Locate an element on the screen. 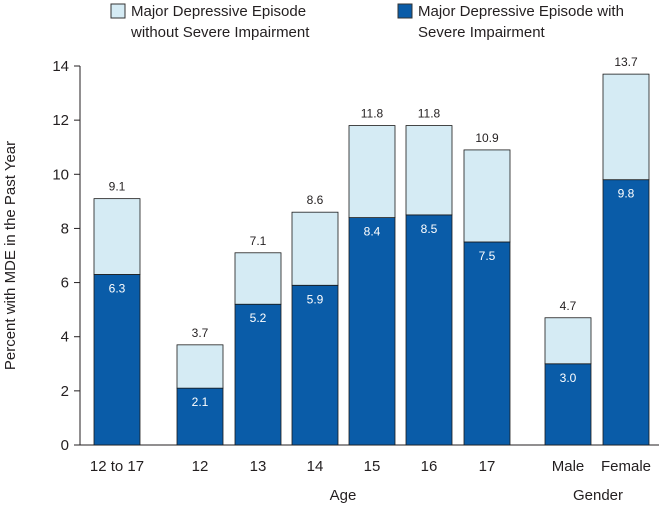 Image resolution: width=659 pixels, height=513 pixels. legend-swatch-without-severe is located at coordinates (118, 11).